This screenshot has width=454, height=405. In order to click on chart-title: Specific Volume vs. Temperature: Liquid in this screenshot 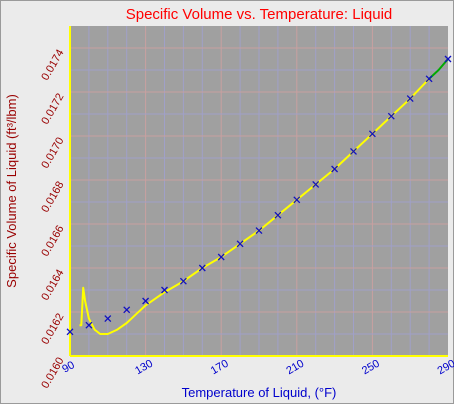, I will do `click(259, 14)`.